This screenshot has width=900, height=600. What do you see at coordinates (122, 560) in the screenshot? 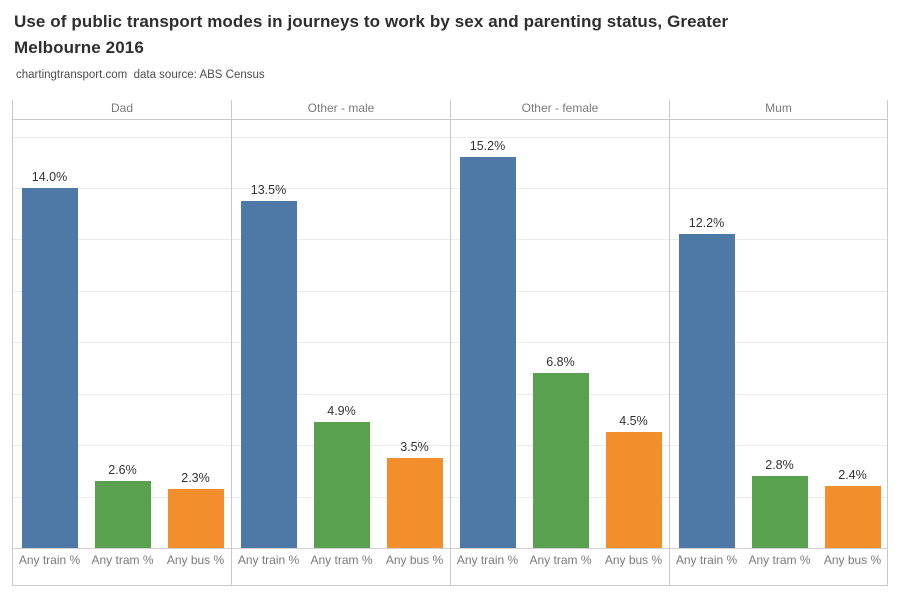
I see `axis-label-dad-any-tram: Any tram %` at bounding box center [122, 560].